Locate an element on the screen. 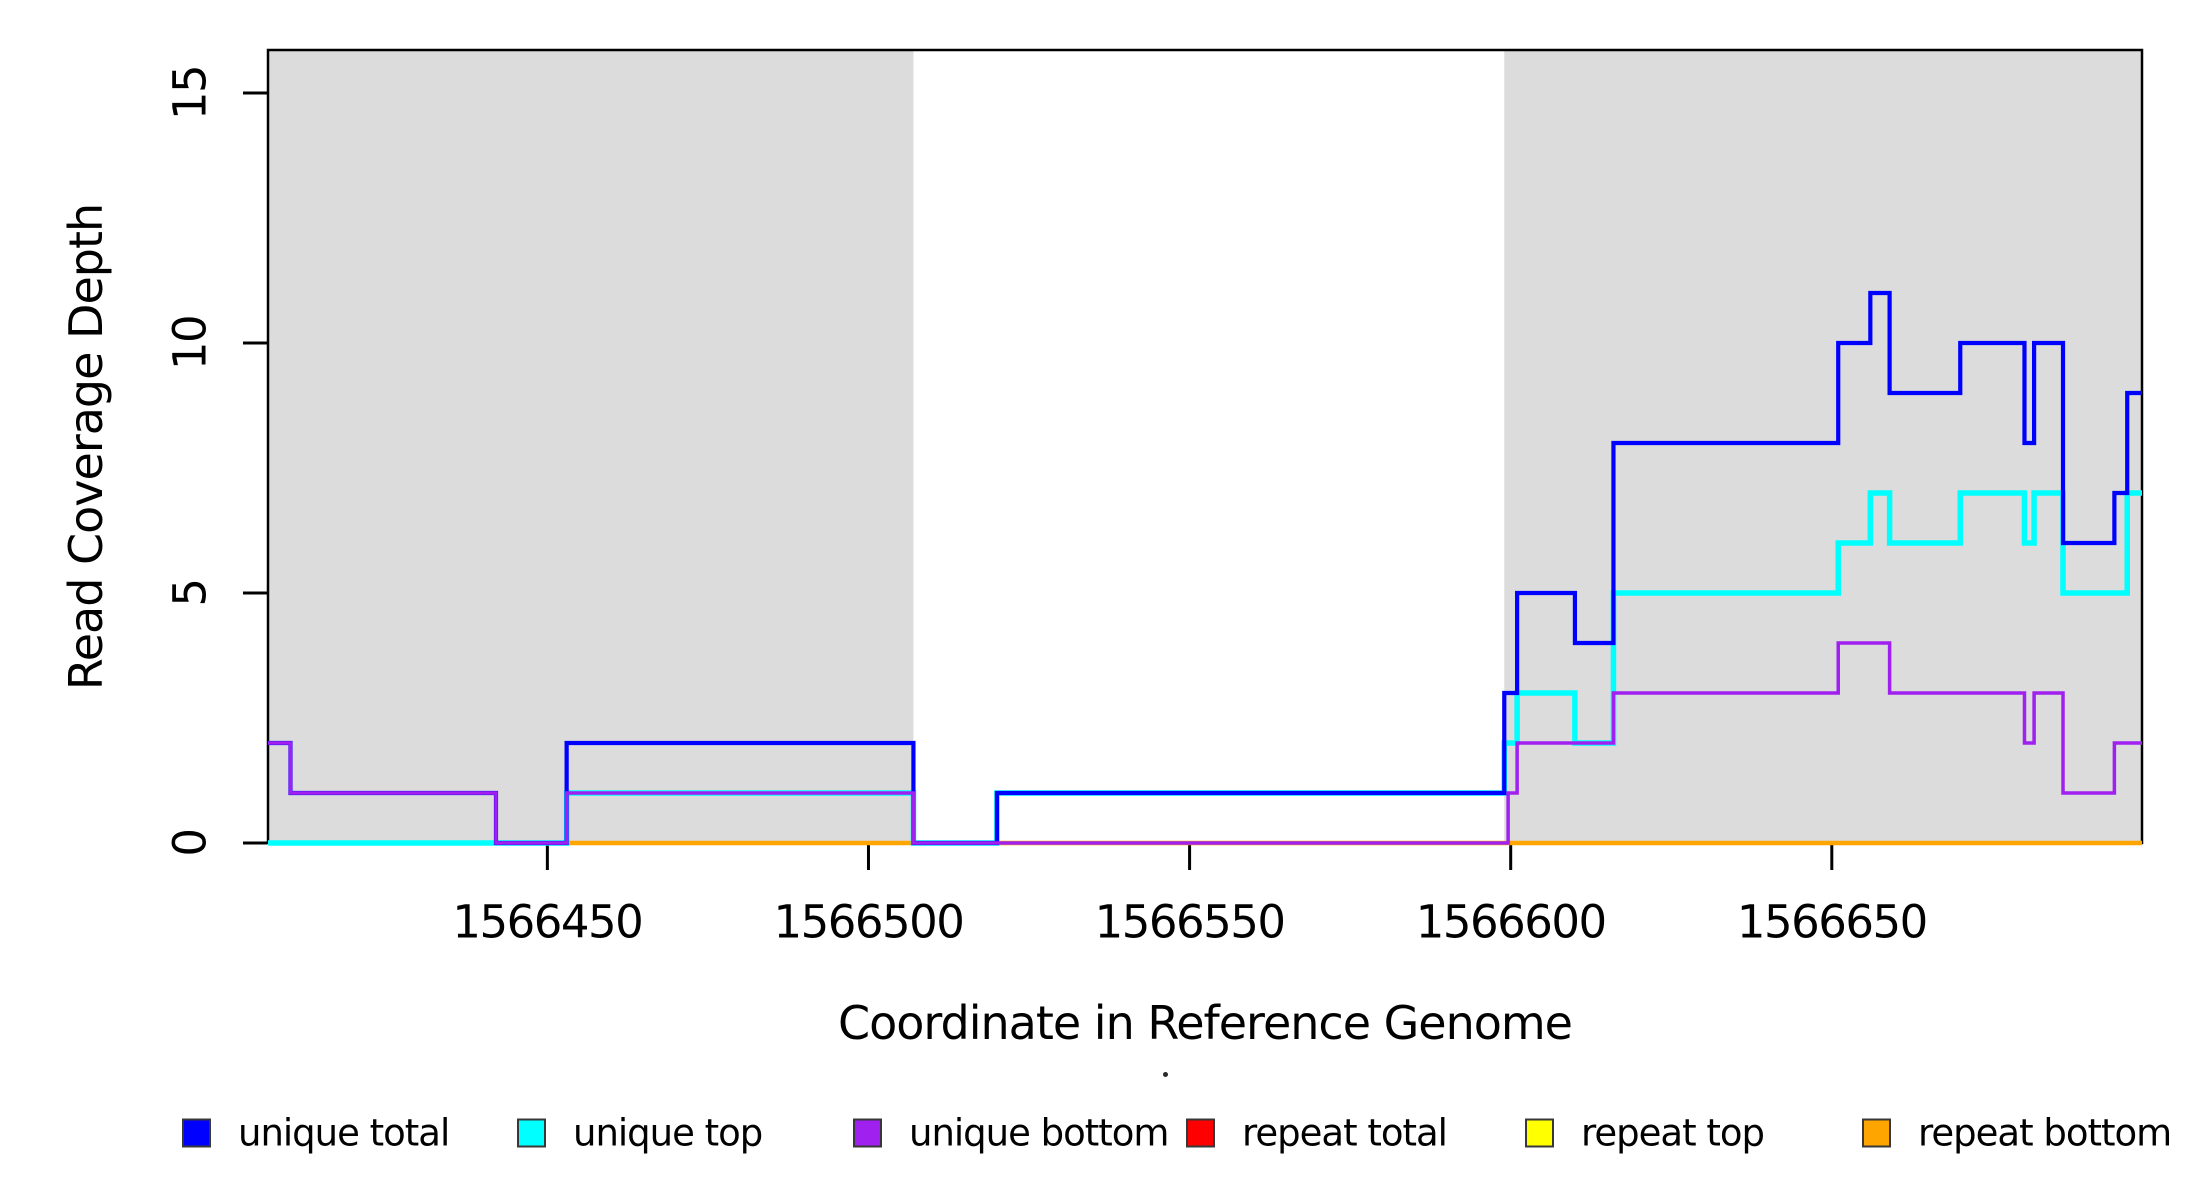  legend-item-repeat-total: repeat total is located at coordinates (1317, 1133).